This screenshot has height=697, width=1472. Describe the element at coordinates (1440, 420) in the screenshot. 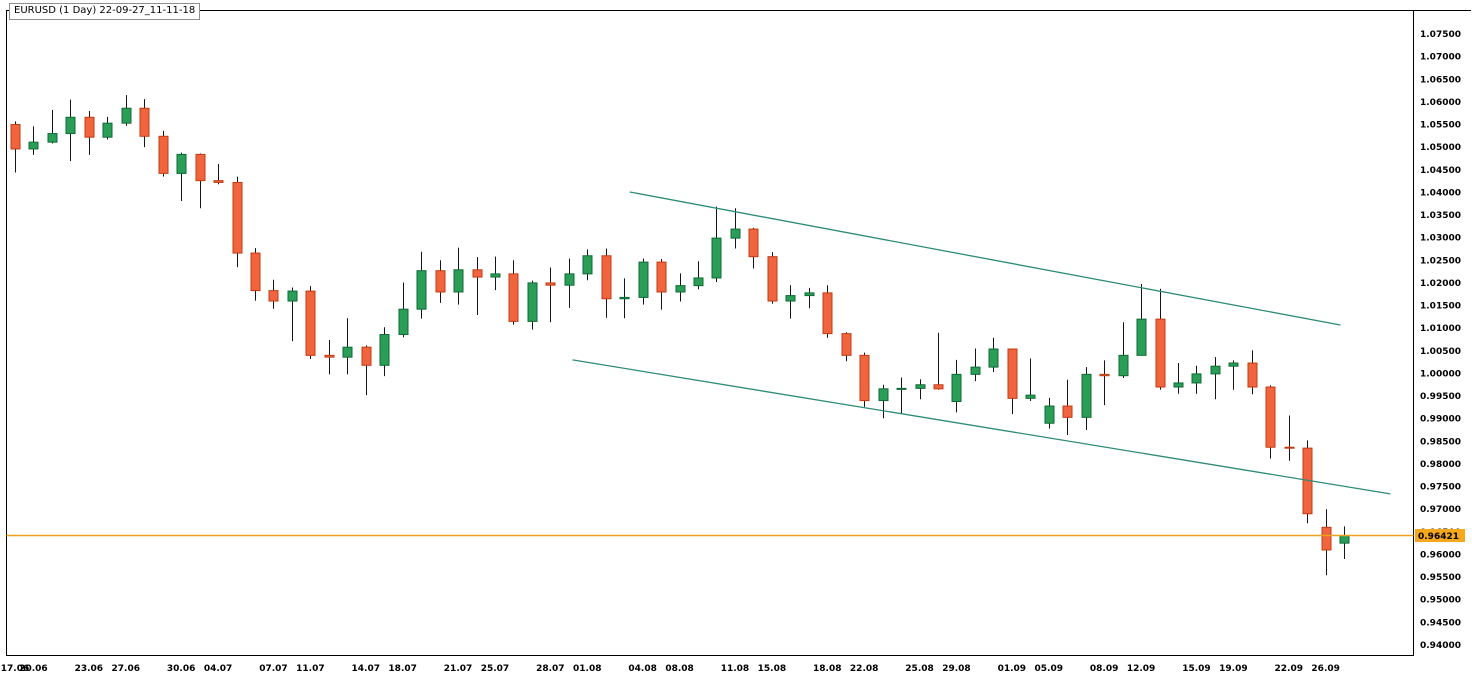

I see `y-axis-label: 0.99000` at that location.